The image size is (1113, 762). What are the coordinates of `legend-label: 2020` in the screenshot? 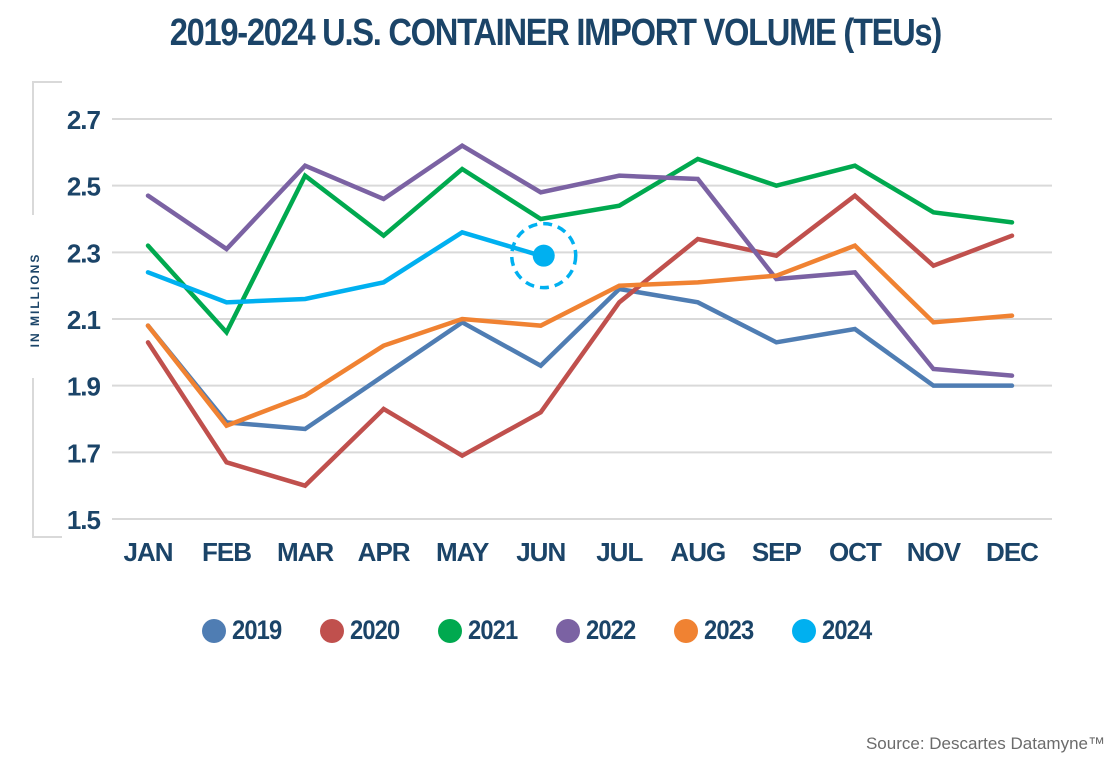 It's located at (374, 630).